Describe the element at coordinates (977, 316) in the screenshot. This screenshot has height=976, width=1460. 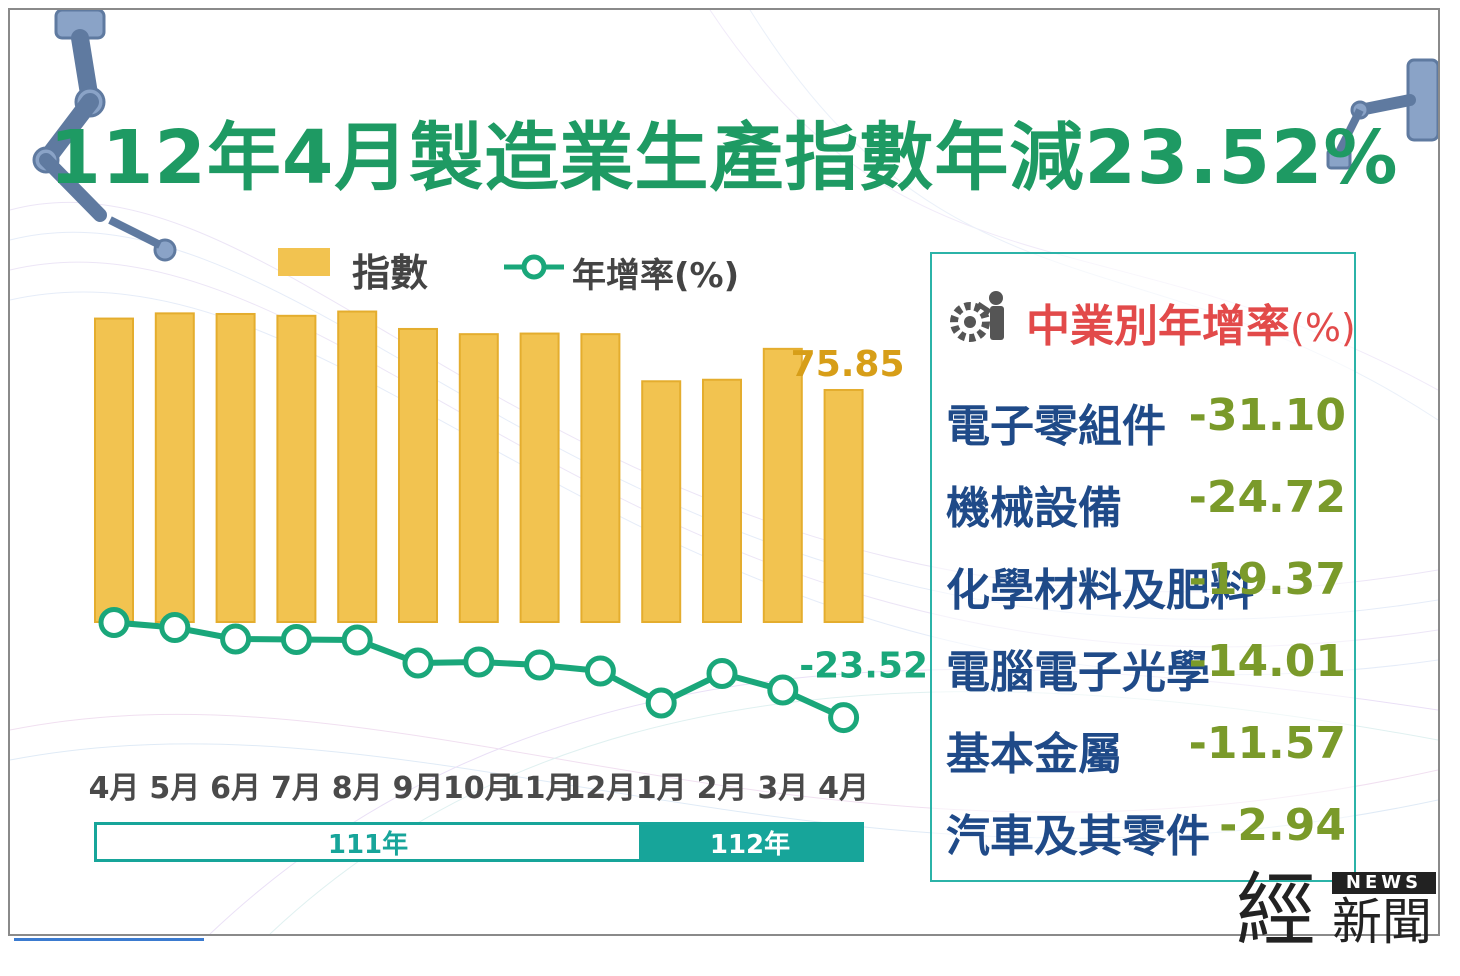
I see `gear-person-icon` at that location.